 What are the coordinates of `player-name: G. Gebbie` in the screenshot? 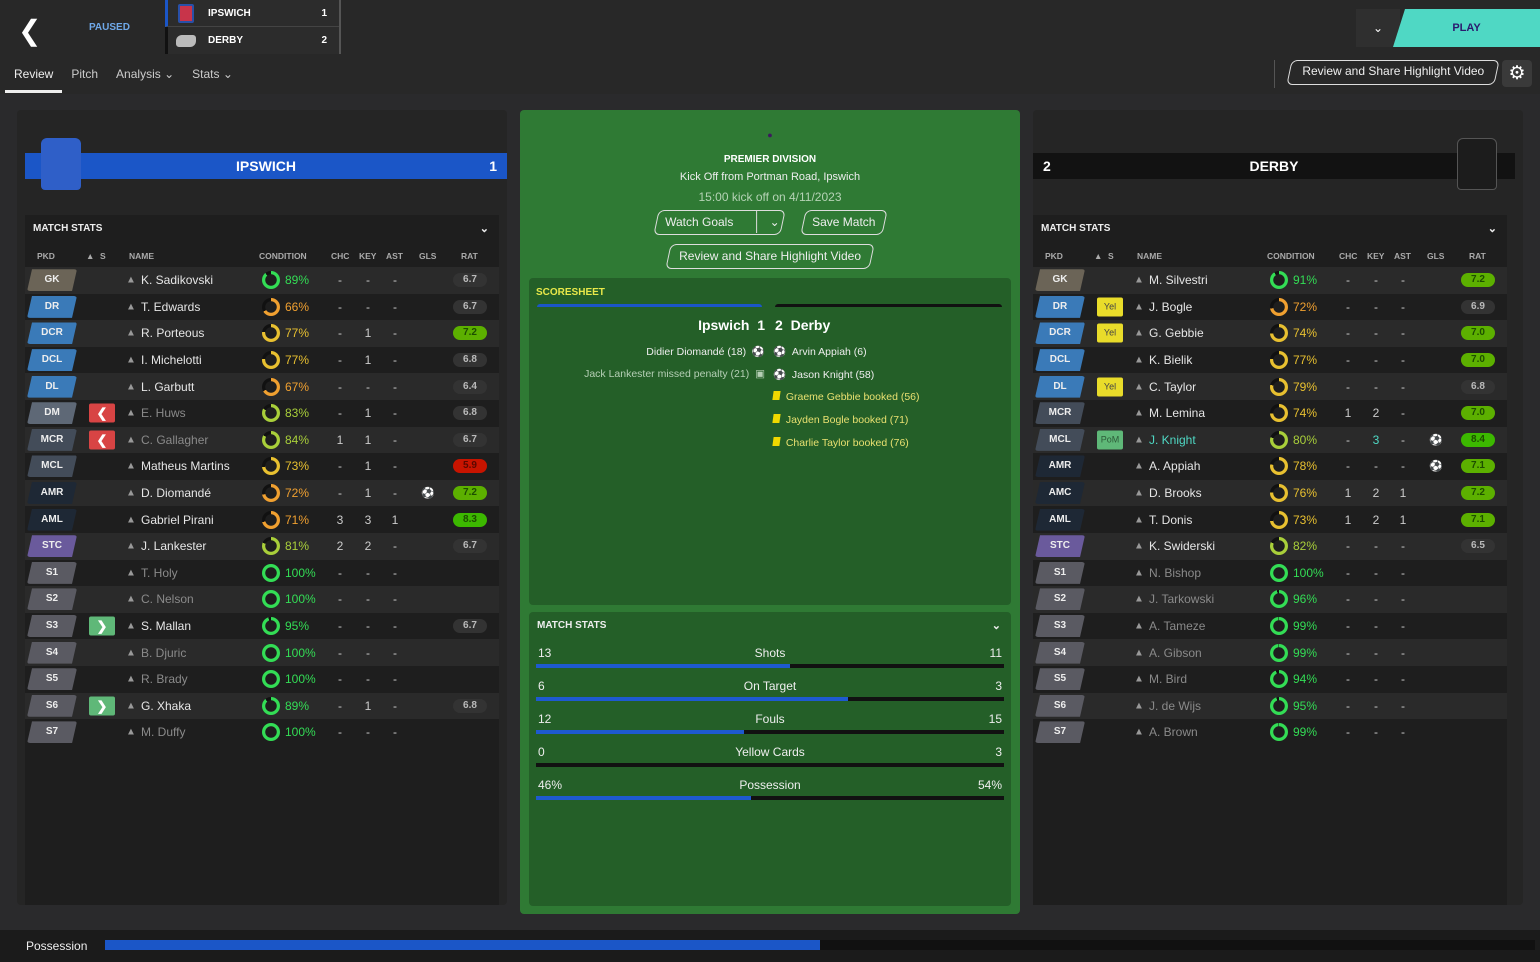 It's located at (1176, 333).